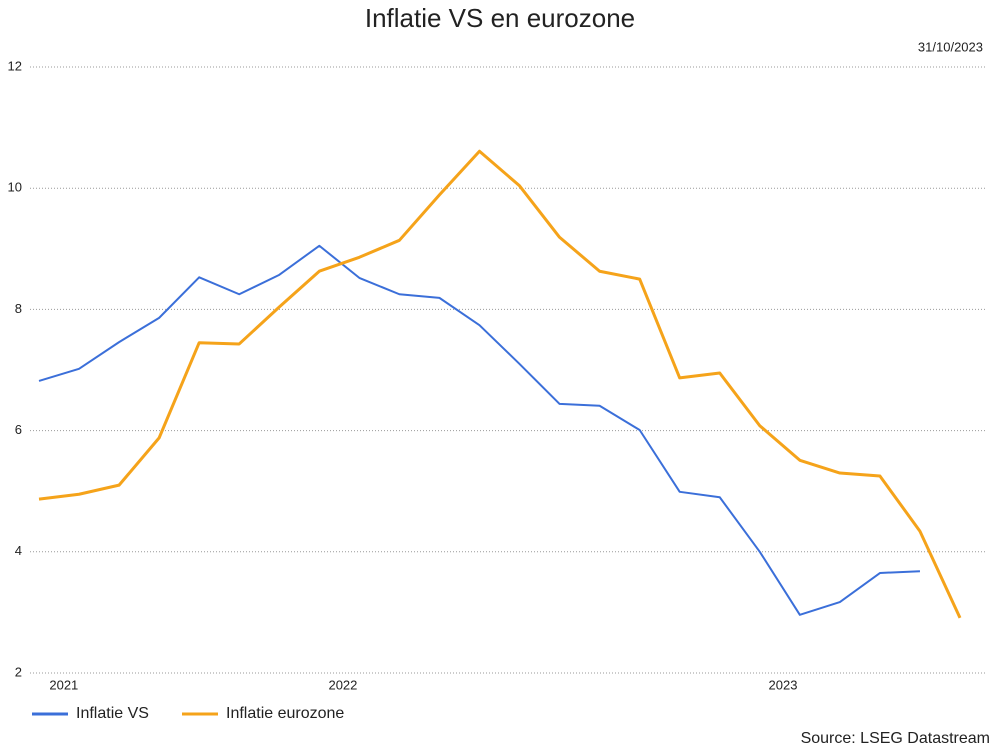 The image size is (998, 749). What do you see at coordinates (63, 684) in the screenshot?
I see `x-tick-label: 2021` at bounding box center [63, 684].